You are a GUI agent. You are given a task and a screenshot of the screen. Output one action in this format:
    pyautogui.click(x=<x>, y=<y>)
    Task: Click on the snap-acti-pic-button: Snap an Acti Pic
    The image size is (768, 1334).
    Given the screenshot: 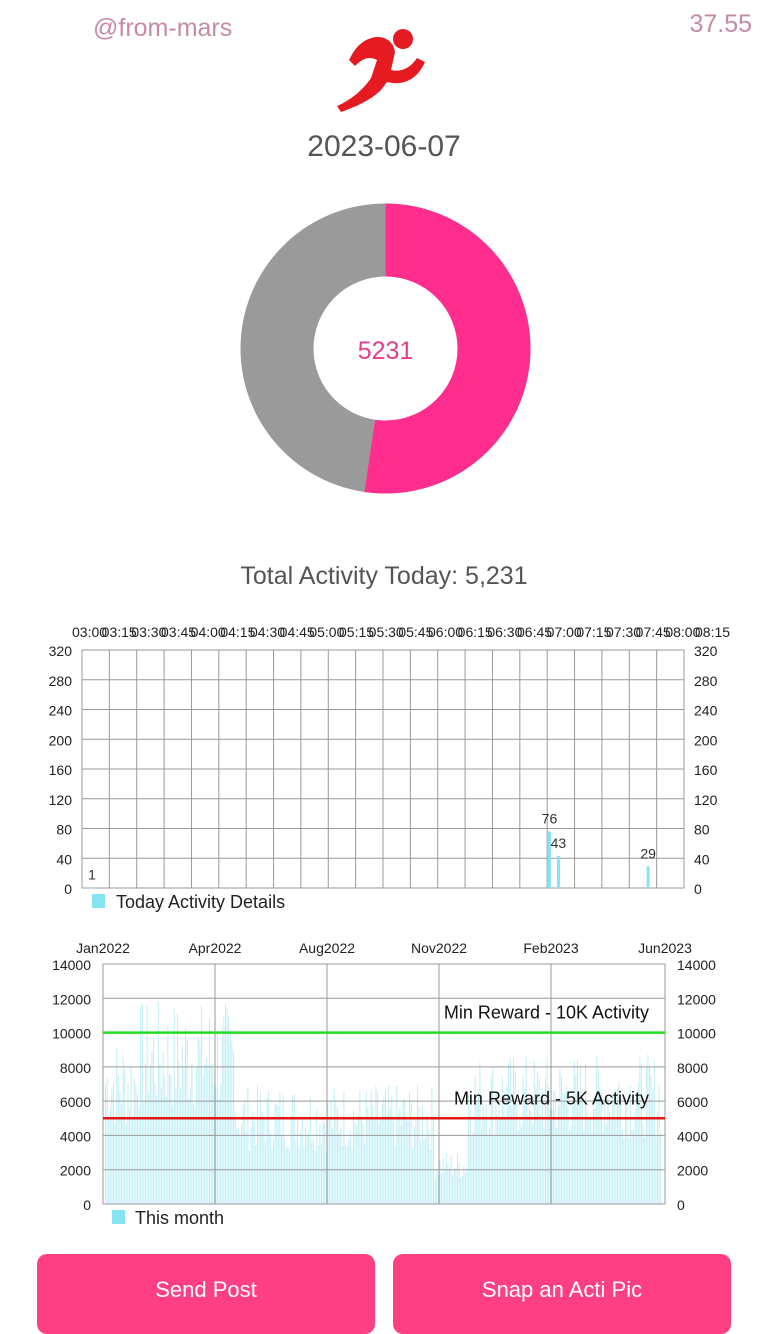 What is the action you would take?
    pyautogui.click(x=562, y=1294)
    